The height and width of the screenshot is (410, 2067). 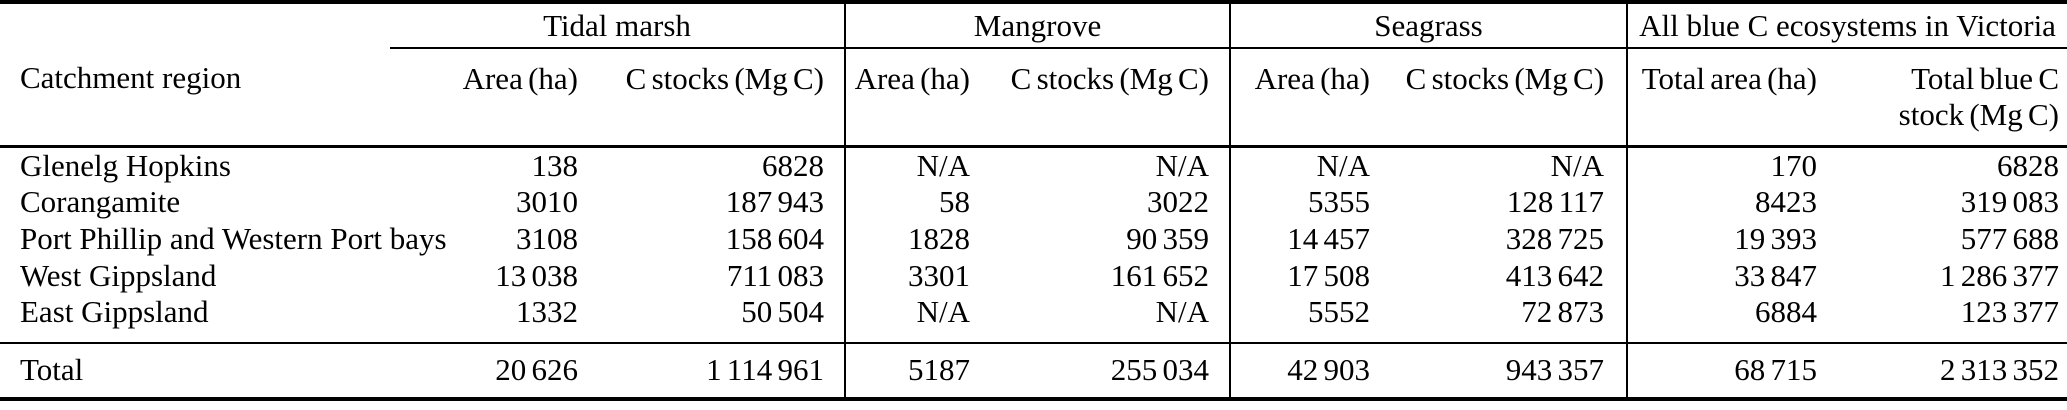 I want to click on value-cell: 138, so click(x=555, y=165).